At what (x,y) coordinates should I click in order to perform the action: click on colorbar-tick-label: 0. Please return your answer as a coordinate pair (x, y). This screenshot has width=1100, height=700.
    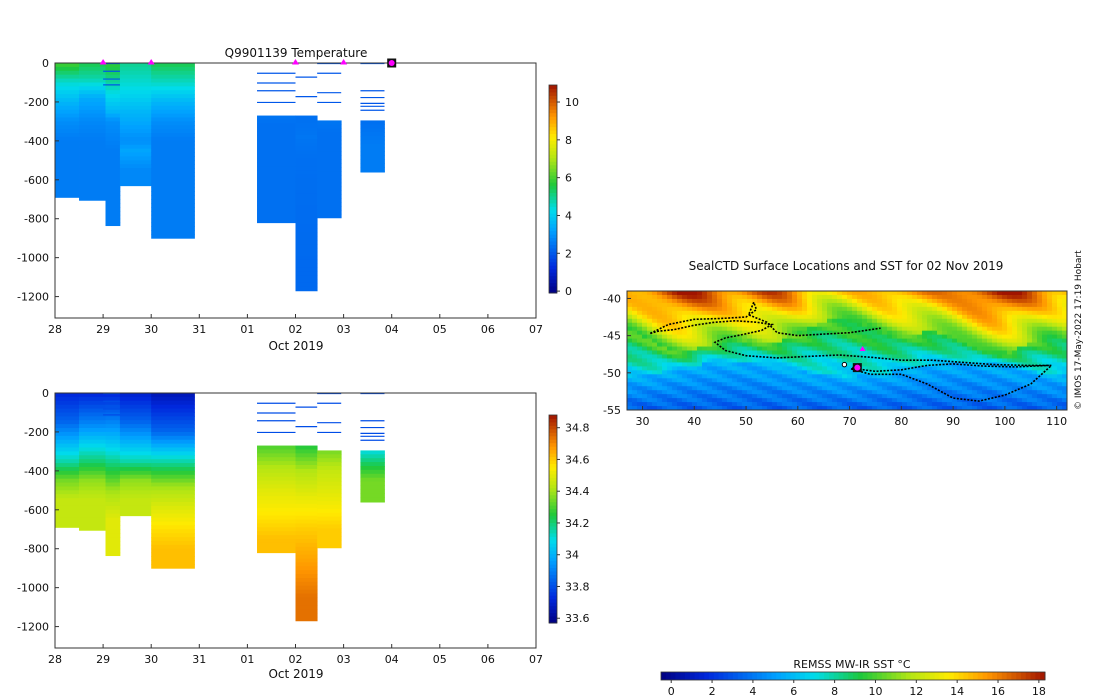
    Looking at the image, I should click on (568, 291).